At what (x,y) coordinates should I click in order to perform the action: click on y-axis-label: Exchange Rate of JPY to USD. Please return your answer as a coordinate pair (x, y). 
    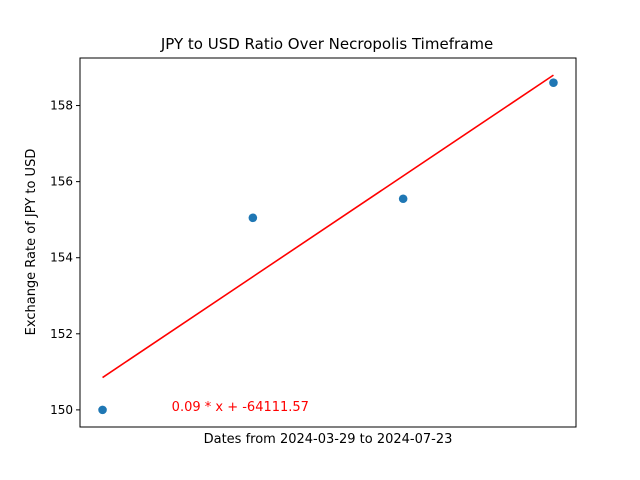
    Looking at the image, I should click on (31, 242).